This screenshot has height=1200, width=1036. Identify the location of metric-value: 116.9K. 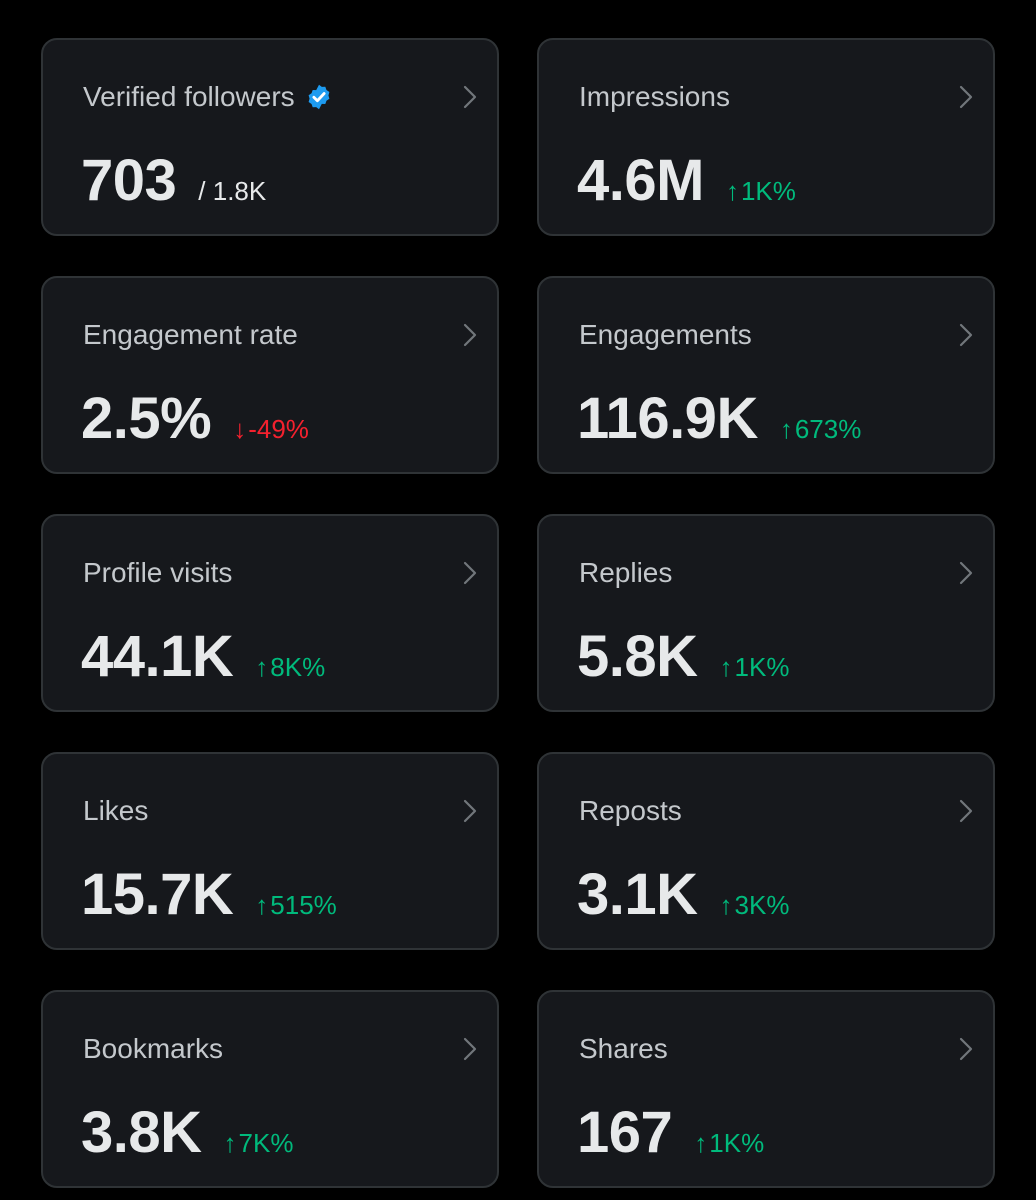
(667, 418).